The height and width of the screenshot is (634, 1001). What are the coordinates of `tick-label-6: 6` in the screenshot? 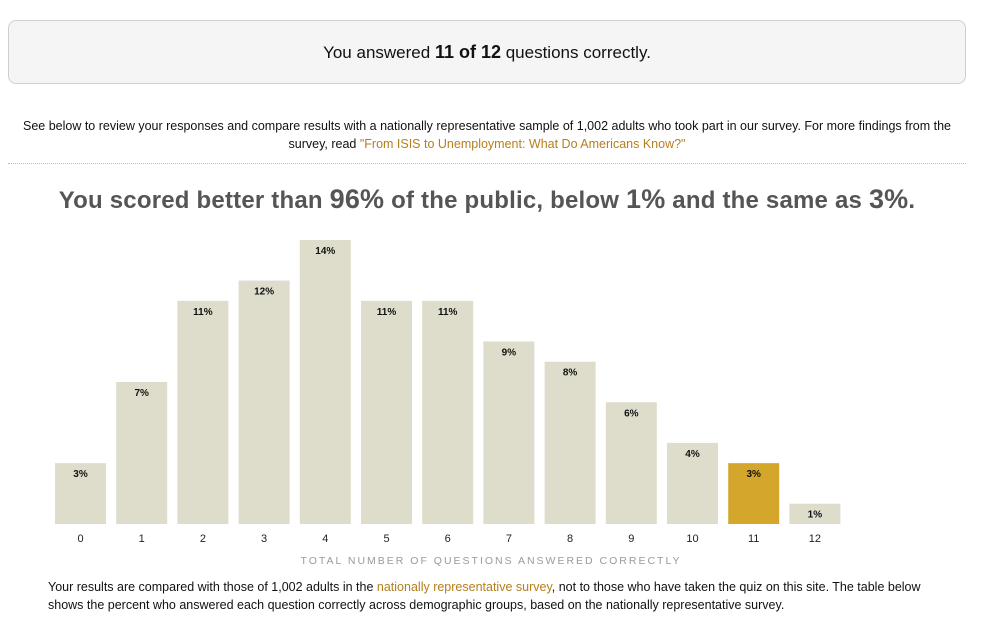 It's located at (448, 539).